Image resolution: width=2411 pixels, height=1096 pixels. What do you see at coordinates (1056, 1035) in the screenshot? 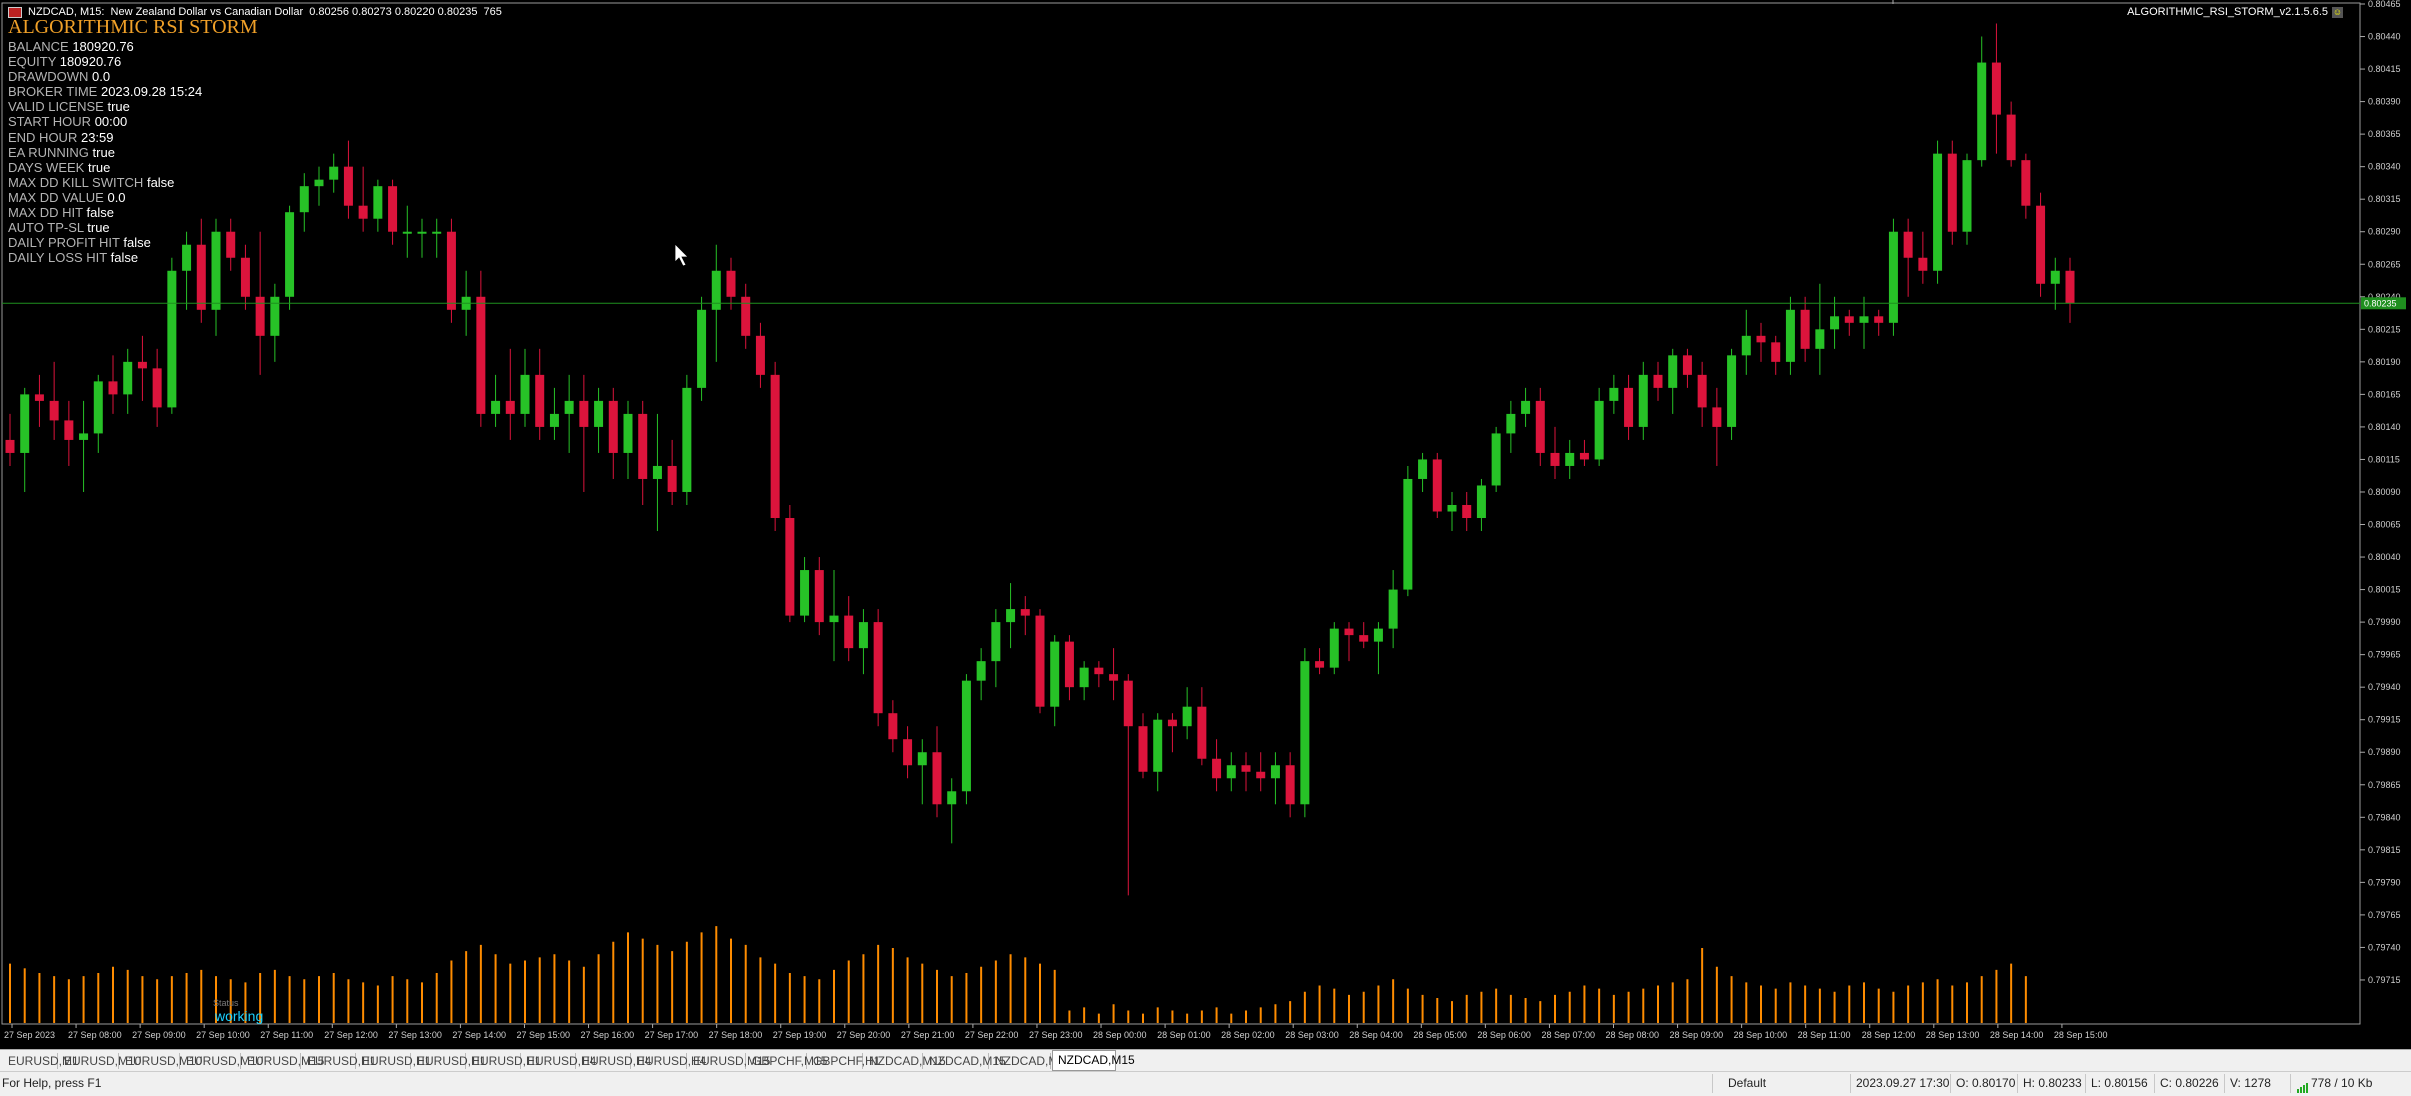
I see `x-tick-label: 27 Sep 23:00` at bounding box center [1056, 1035].